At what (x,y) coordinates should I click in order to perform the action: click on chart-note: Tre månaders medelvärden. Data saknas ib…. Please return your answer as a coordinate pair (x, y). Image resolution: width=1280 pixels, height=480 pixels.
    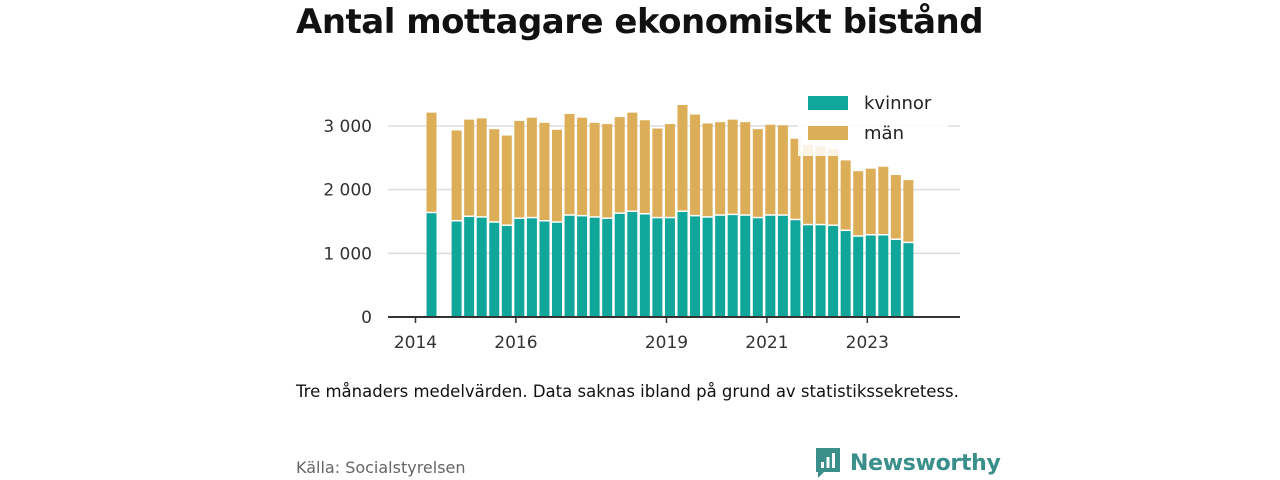
    Looking at the image, I should click on (627, 391).